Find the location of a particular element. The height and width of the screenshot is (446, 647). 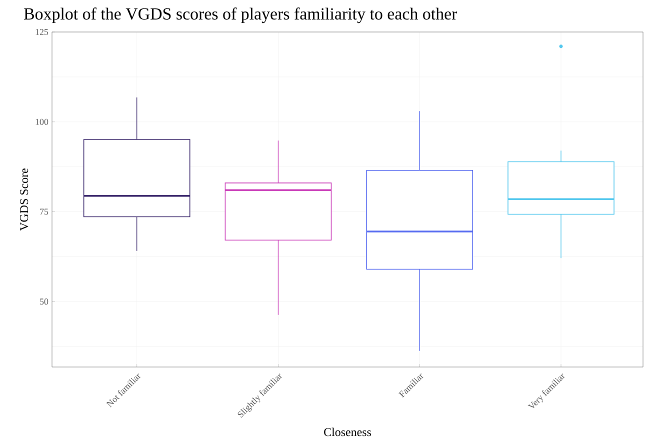

y-tick-label: 50 is located at coordinates (44, 301).